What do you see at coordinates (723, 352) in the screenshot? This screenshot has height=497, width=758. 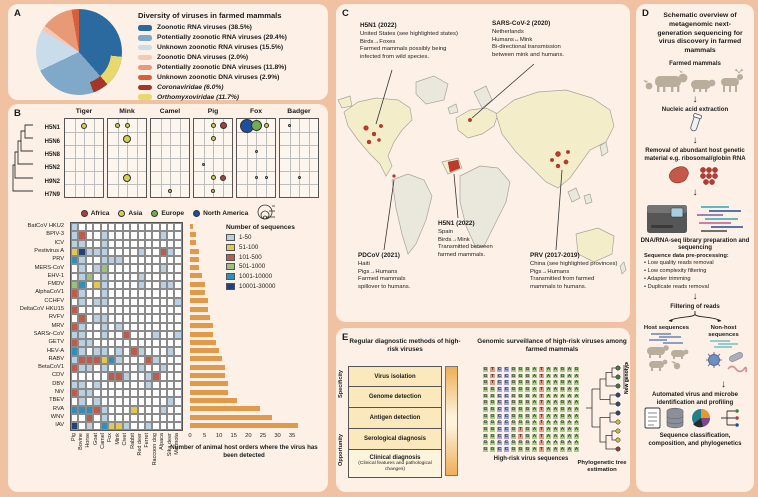 I see `nonhost-sequences-column: Non-host sequences` at bounding box center [723, 352].